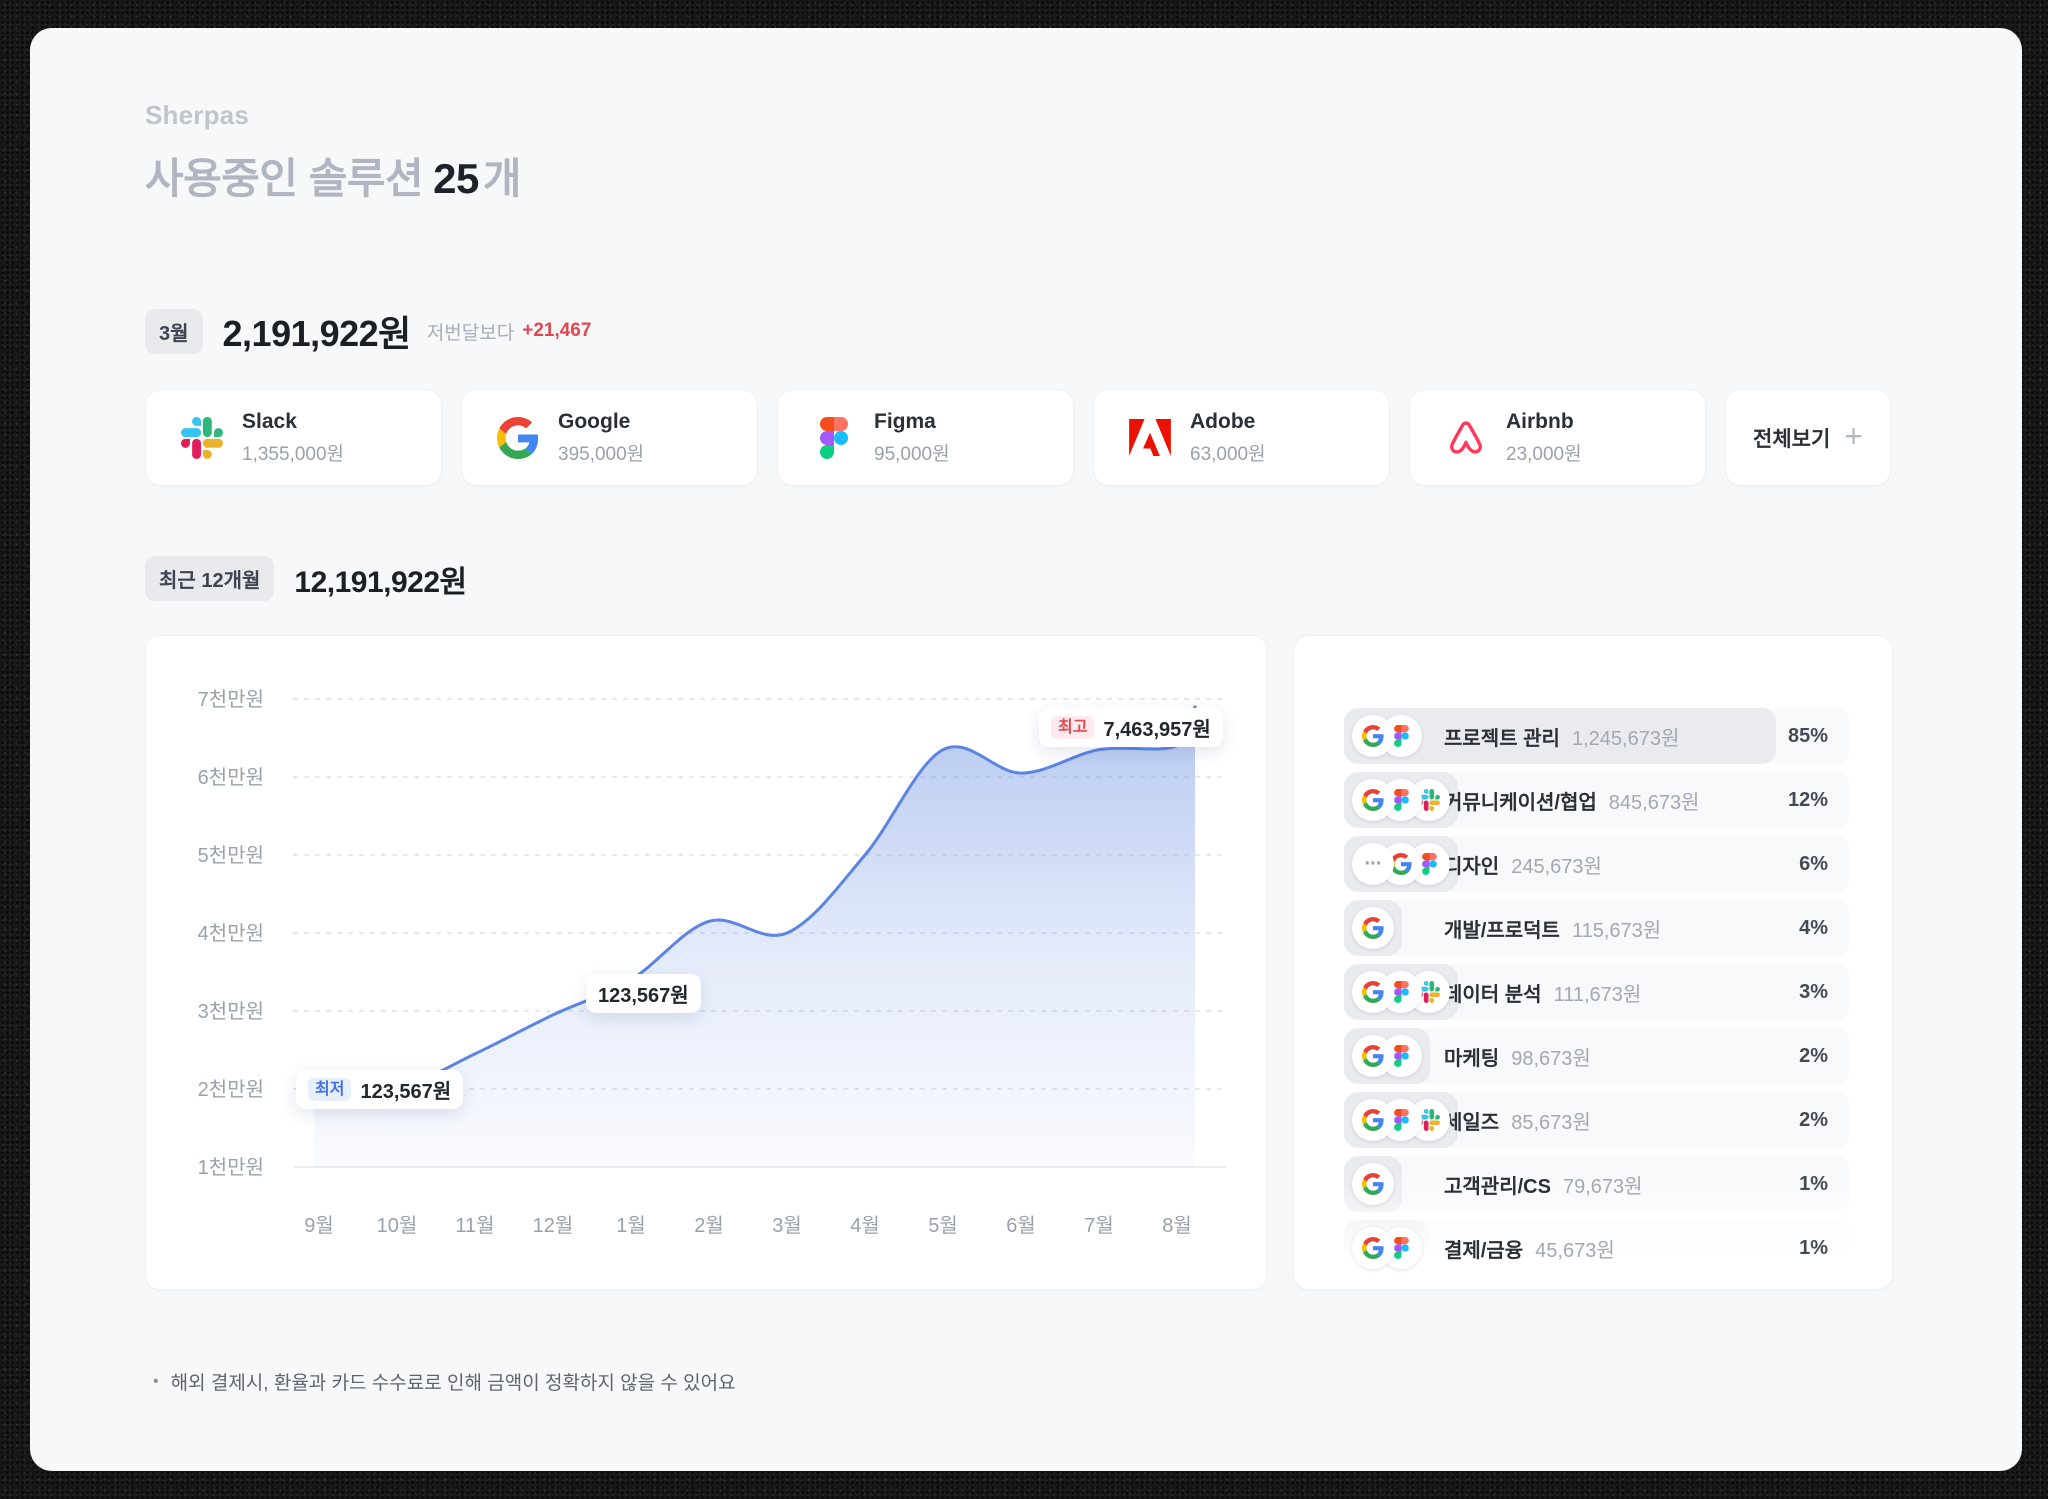 The image size is (2048, 1499). What do you see at coordinates (925, 437) in the screenshot?
I see `solution-card-figma: Figma 95,000원` at bounding box center [925, 437].